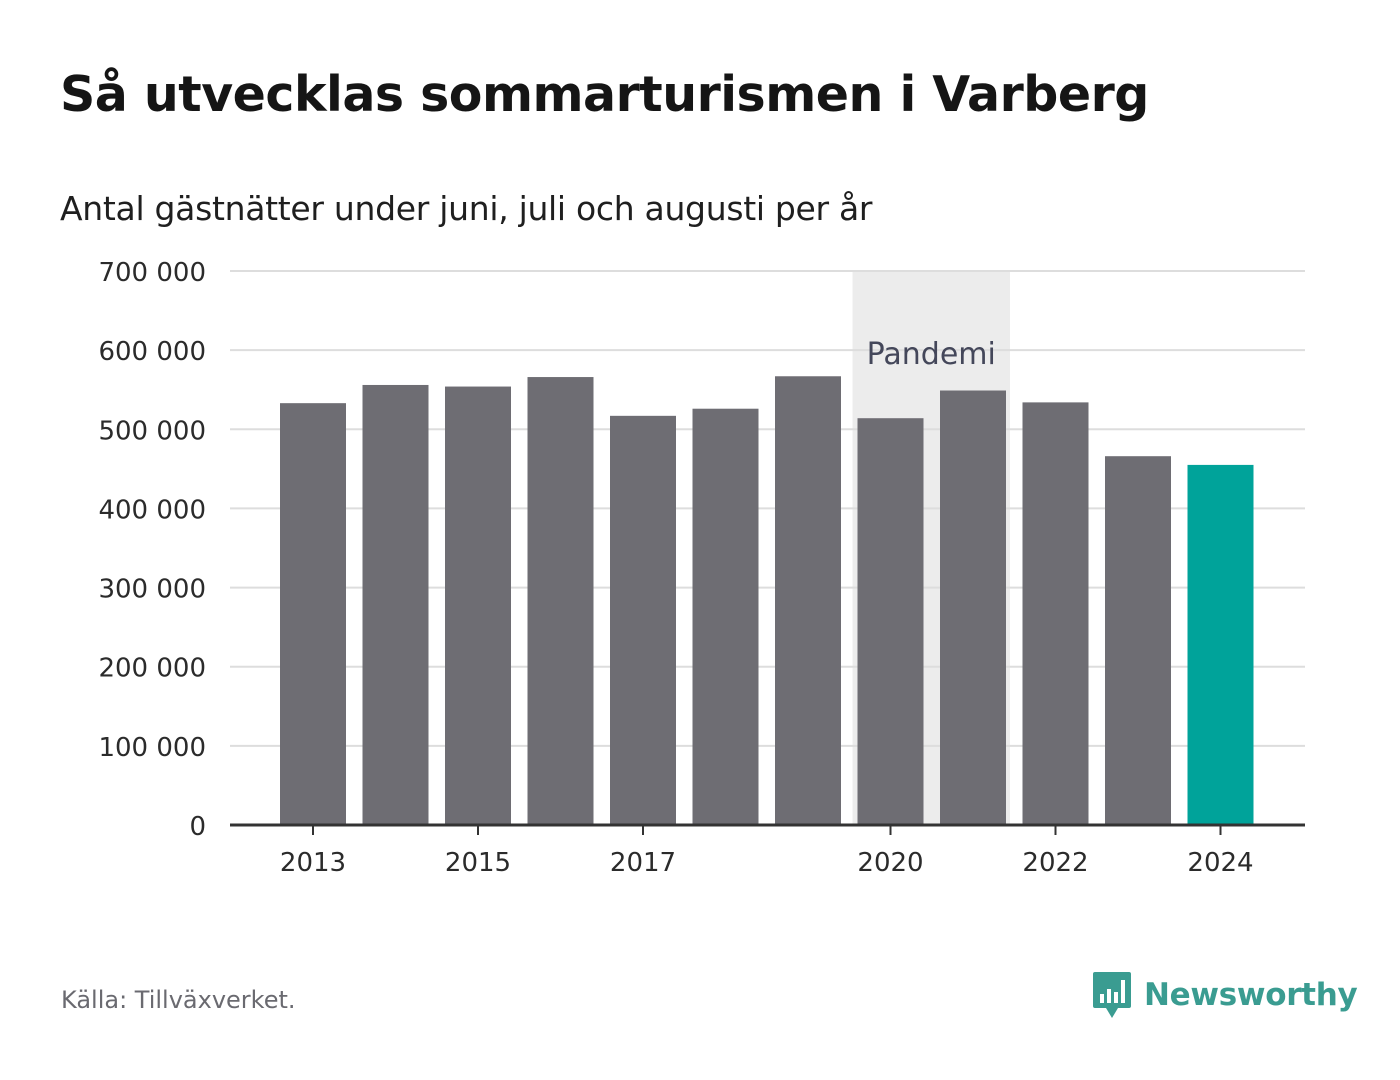  Describe the element at coordinates (725, 616) in the screenshot. I see `bar-2018` at that location.